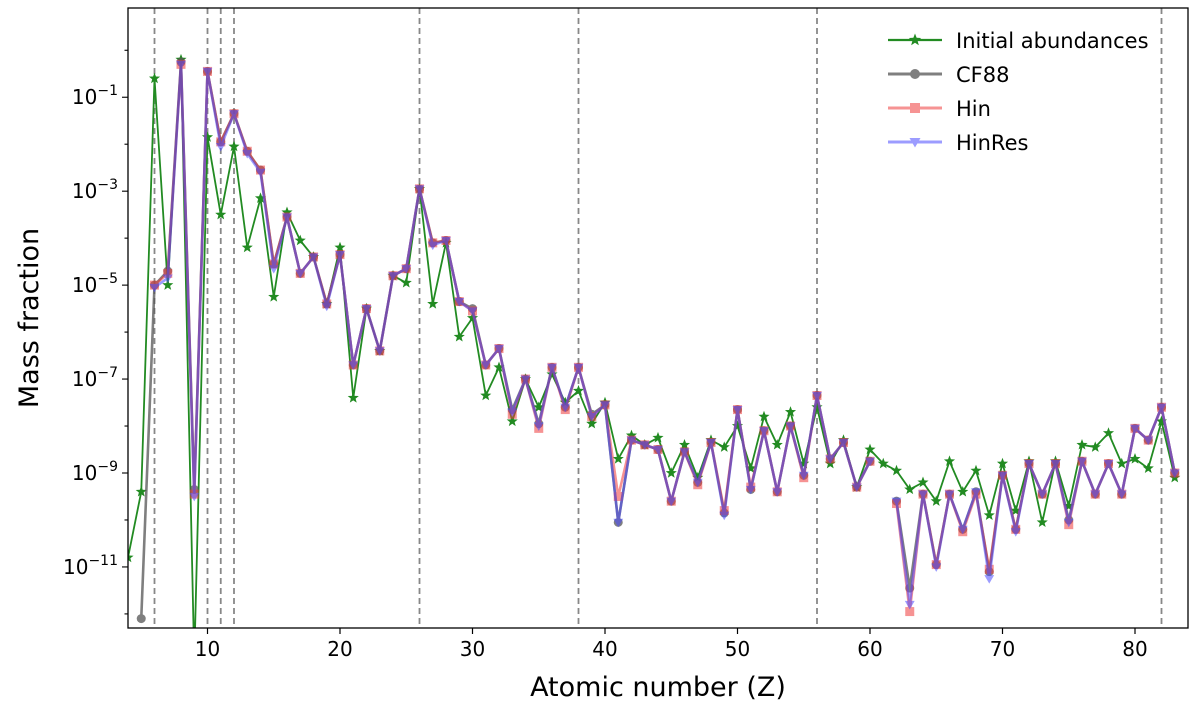 The width and height of the screenshot is (1200, 708). I want to click on y-tick-label: 10⁻¹, so click(95, 96).